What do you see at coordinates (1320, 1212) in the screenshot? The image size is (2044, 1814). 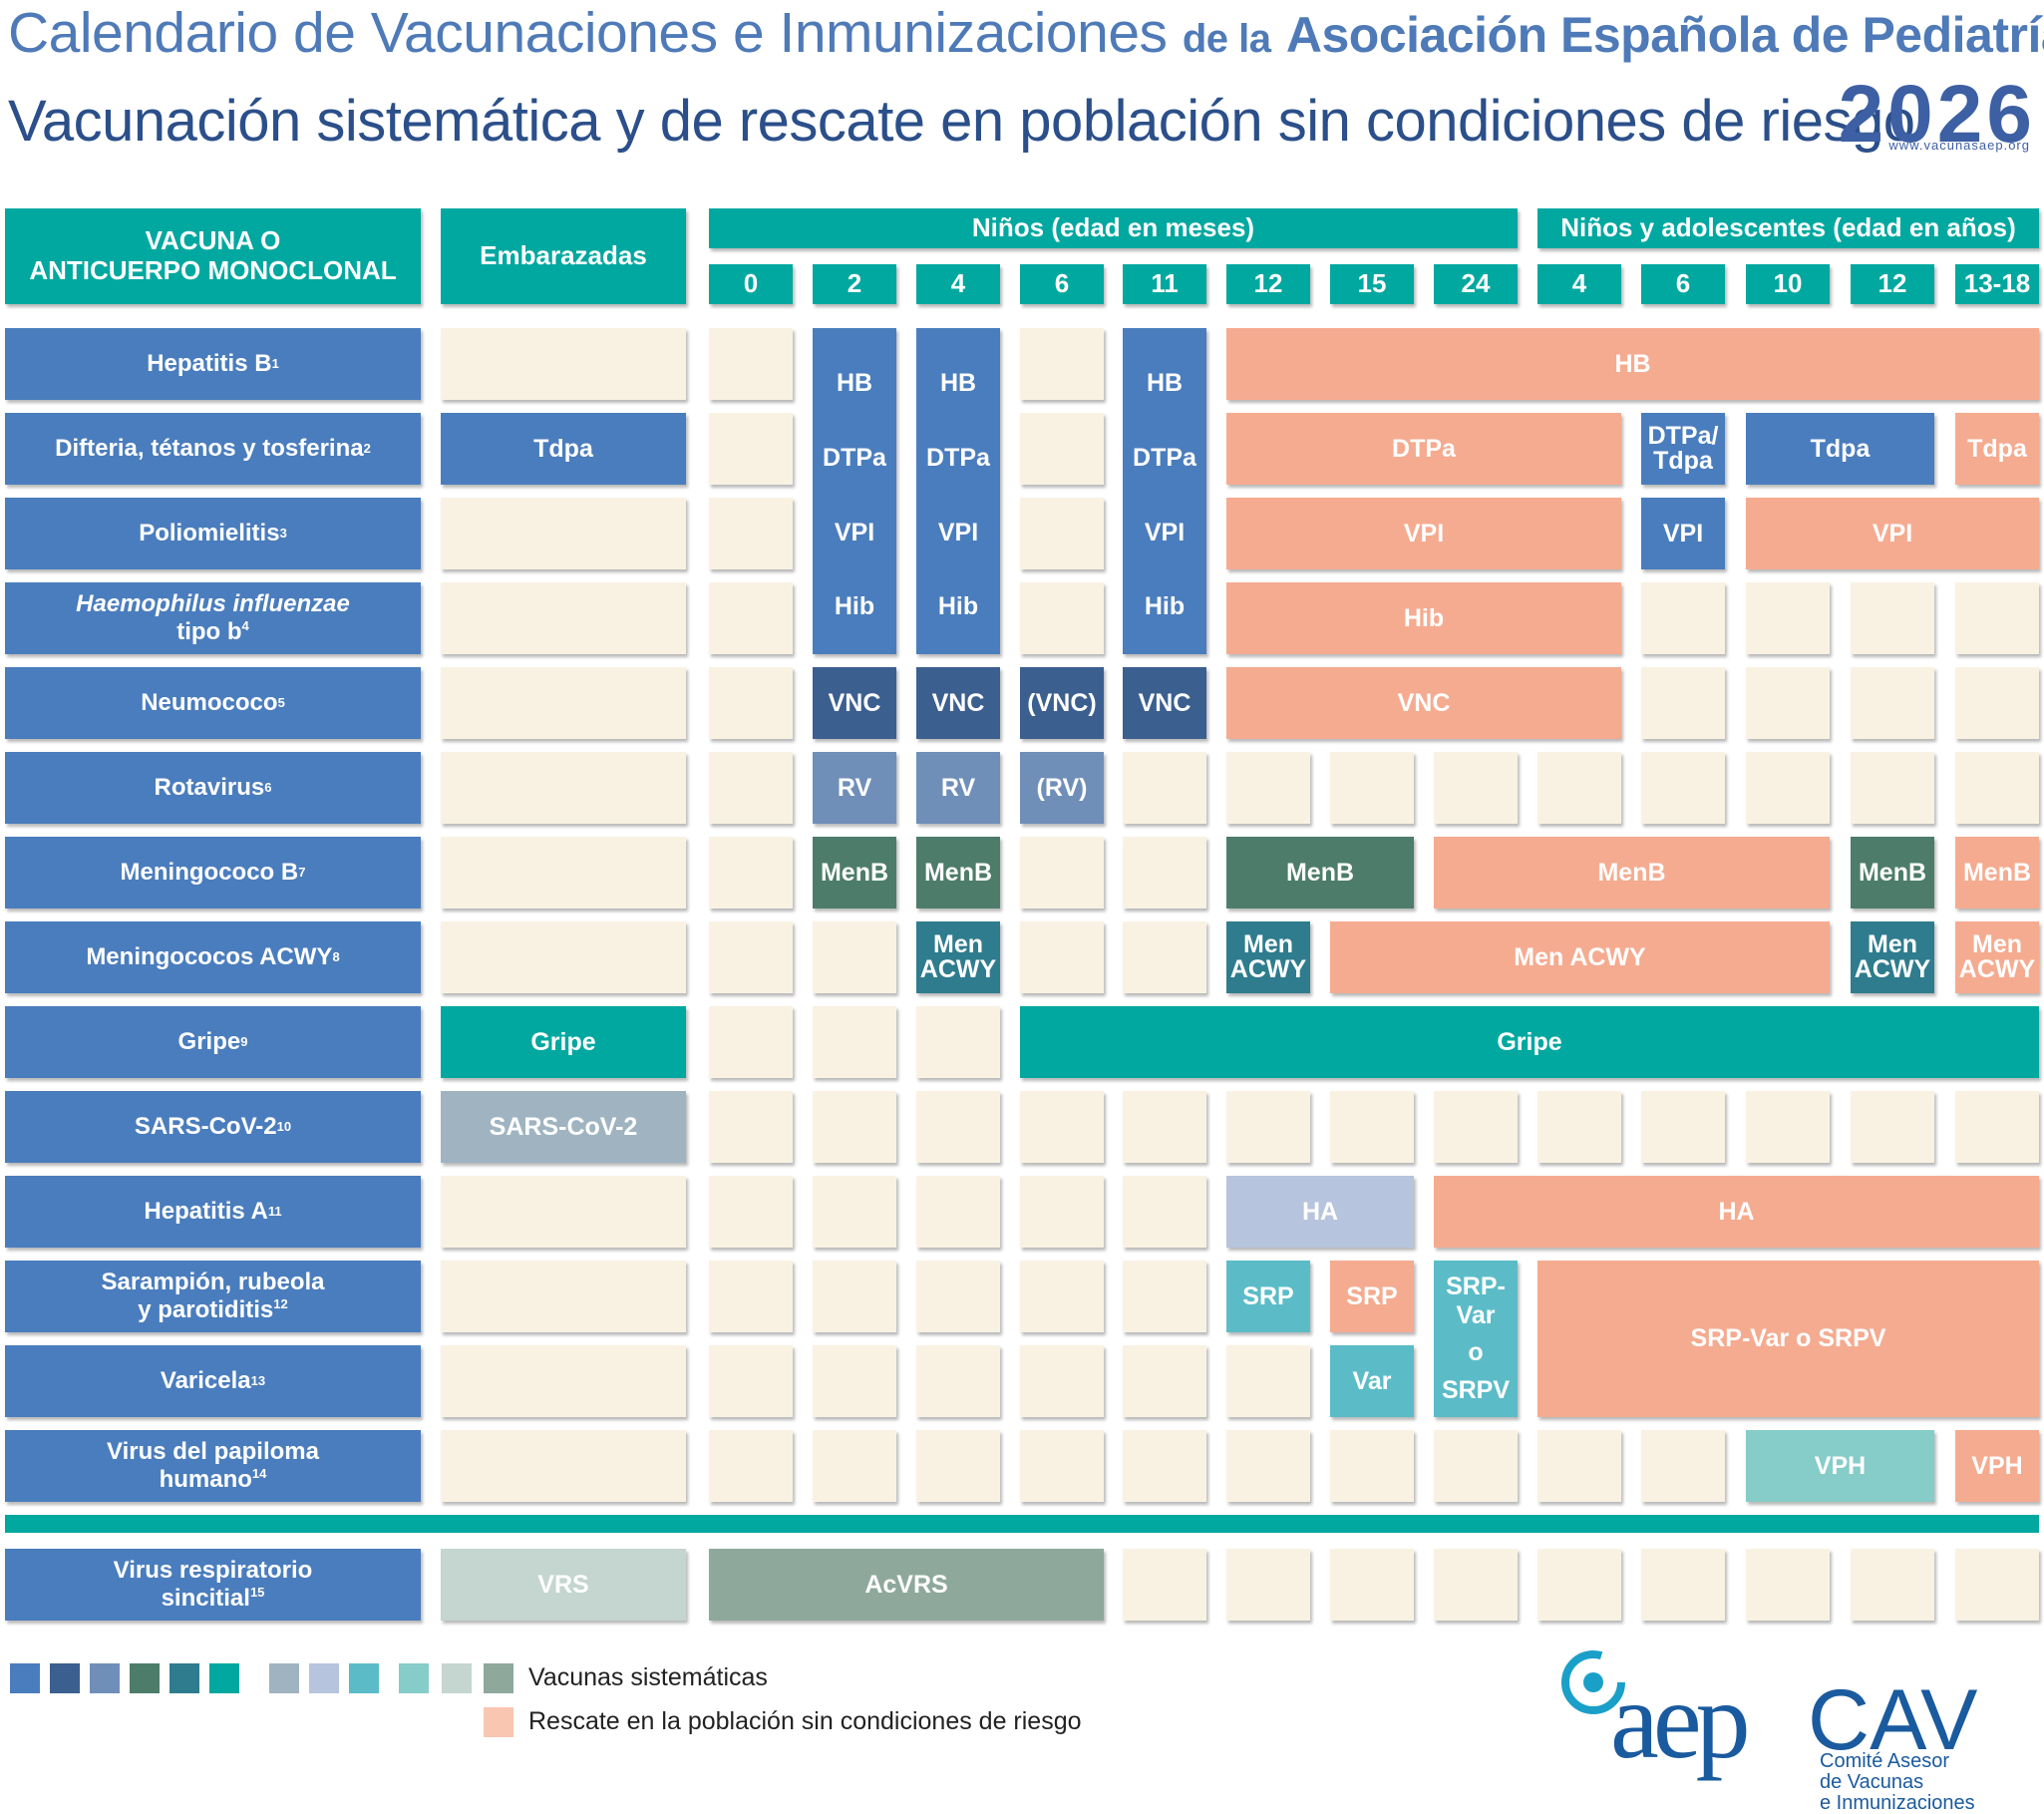 I see `cell-ha-12-15m: HA` at bounding box center [1320, 1212].